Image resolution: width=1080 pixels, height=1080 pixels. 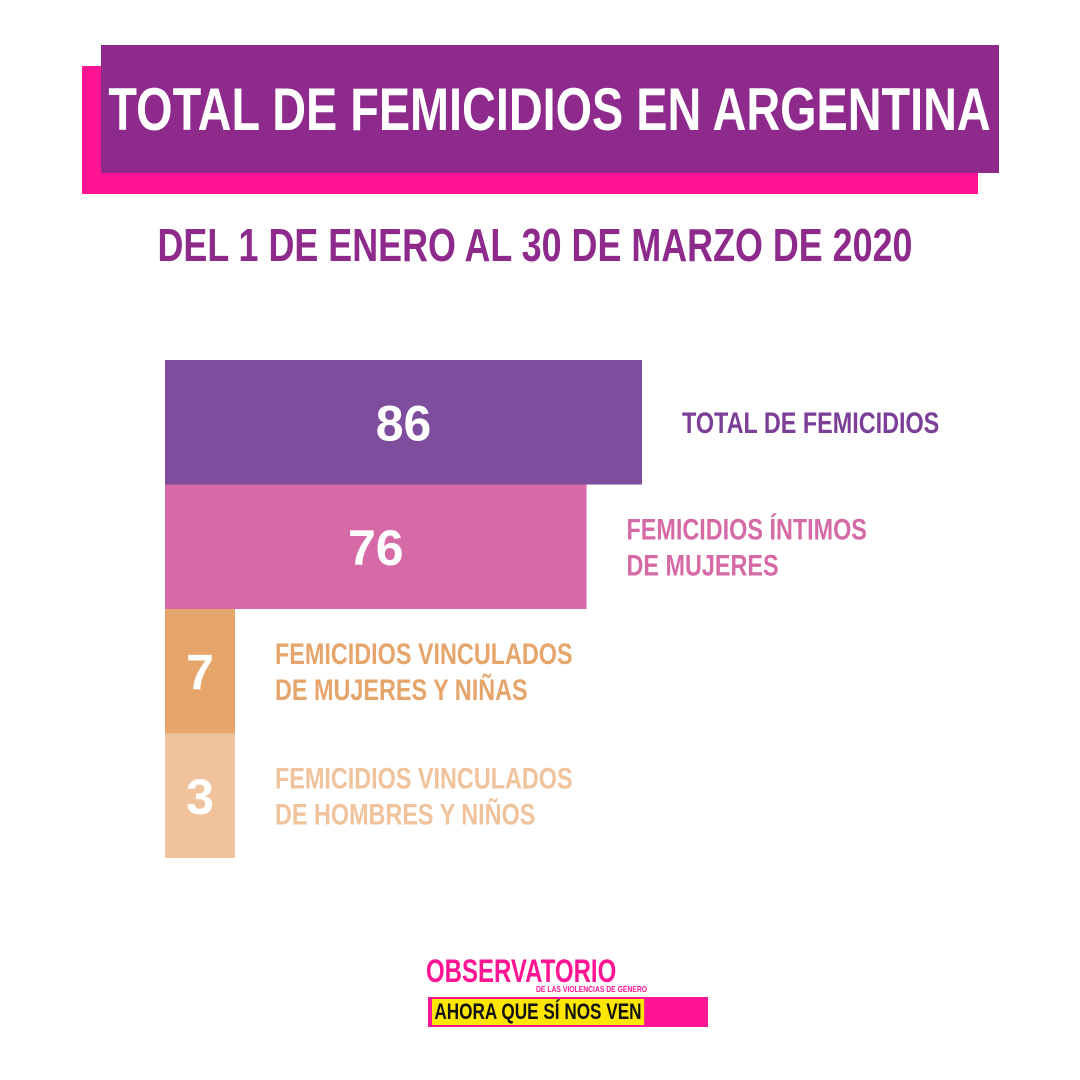 I want to click on category-label-2-line-2: DE MUJERES, so click(x=703, y=565).